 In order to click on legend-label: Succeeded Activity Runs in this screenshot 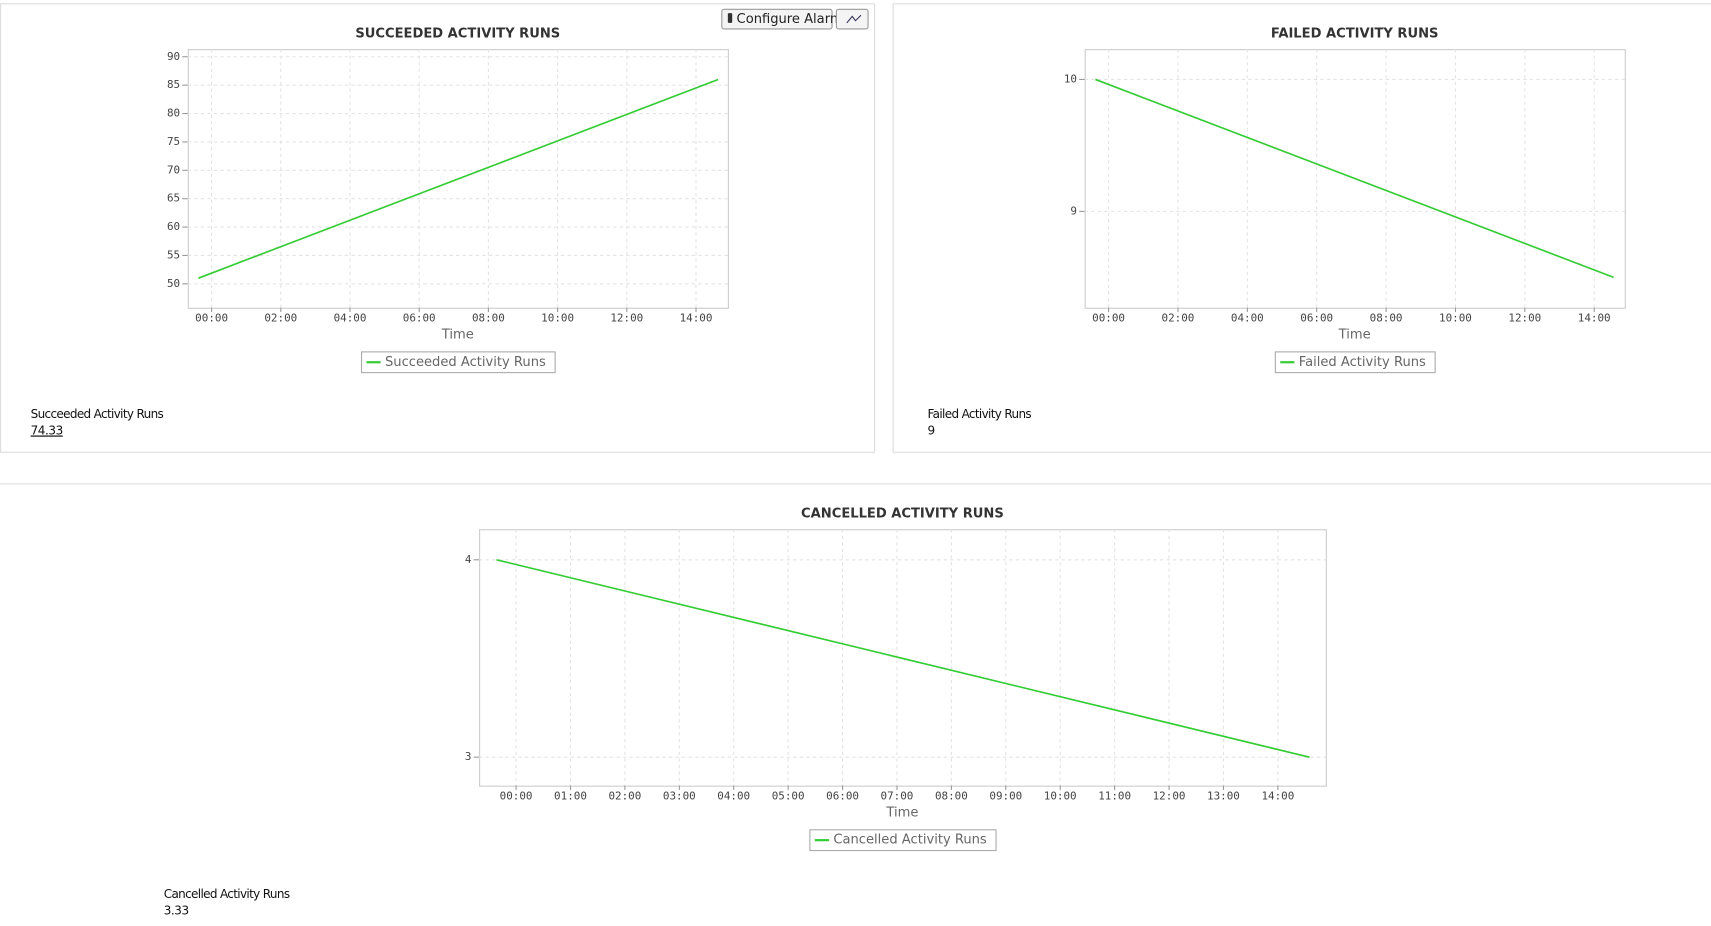, I will do `click(465, 362)`.